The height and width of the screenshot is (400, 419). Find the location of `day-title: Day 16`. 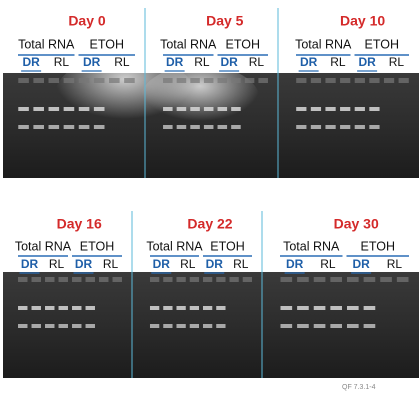

day-title: Day 16 is located at coordinates (79, 224).